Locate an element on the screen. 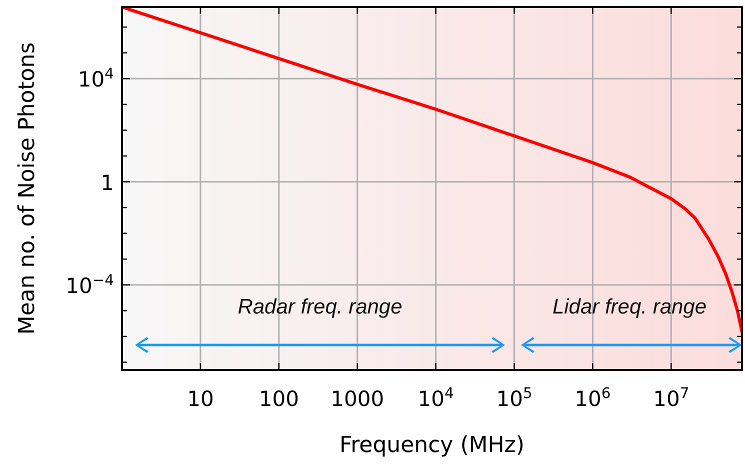 The image size is (745, 470). x-tick-label: 1000 is located at coordinates (357, 399).